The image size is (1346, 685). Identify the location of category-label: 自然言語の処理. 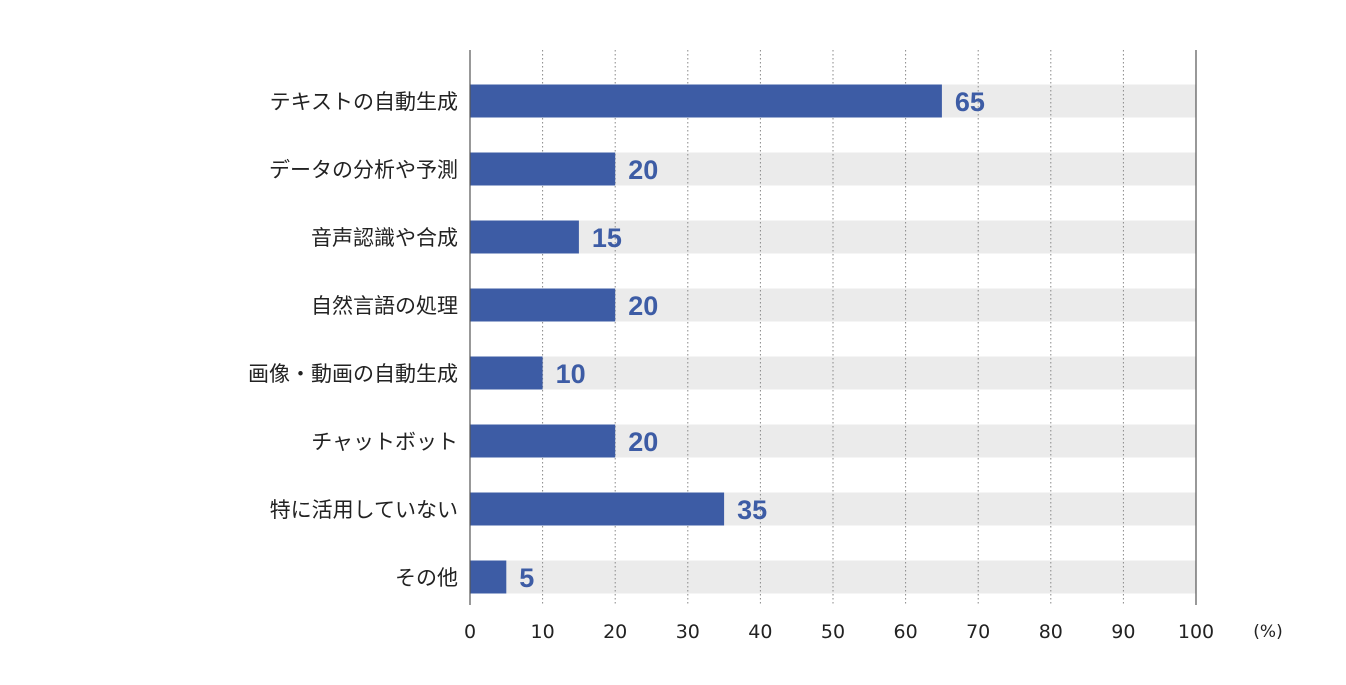
(384, 306).